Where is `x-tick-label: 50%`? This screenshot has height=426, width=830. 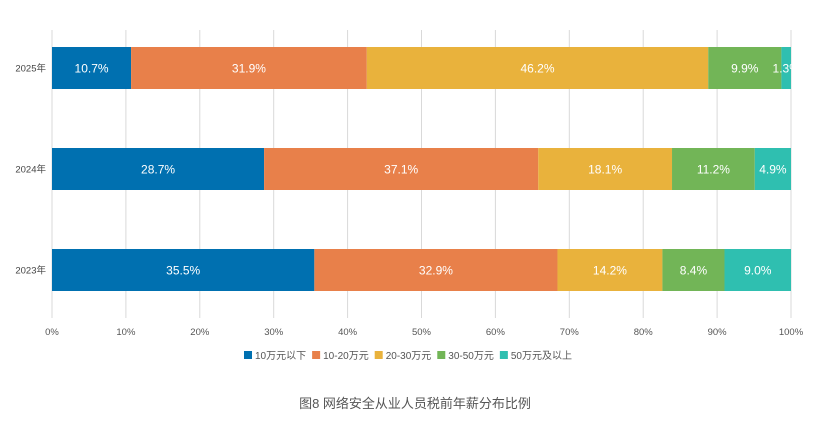
x-tick-label: 50% is located at coordinates (422, 332).